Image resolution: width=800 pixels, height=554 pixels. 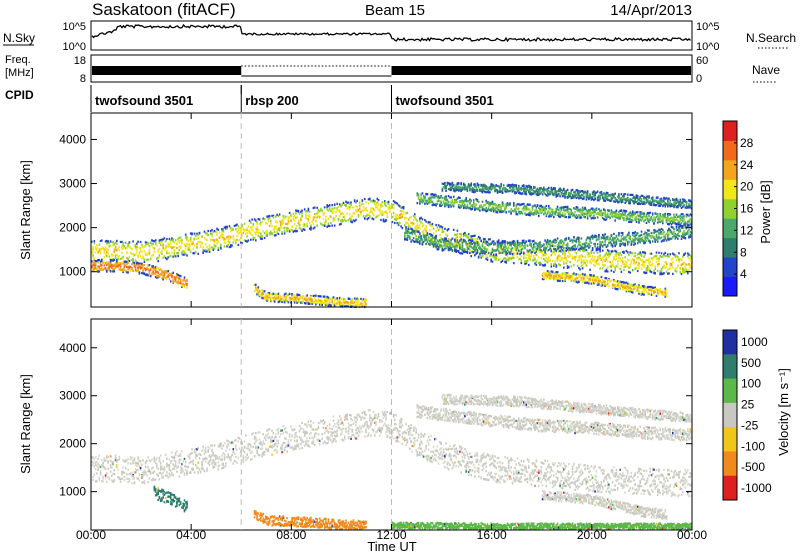 What do you see at coordinates (19, 73) in the screenshot?
I see `freq-unit-label: [MHz]` at bounding box center [19, 73].